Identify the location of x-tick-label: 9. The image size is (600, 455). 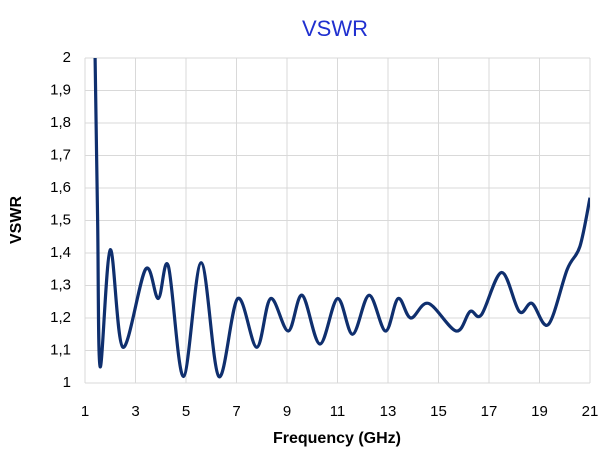
(287, 411).